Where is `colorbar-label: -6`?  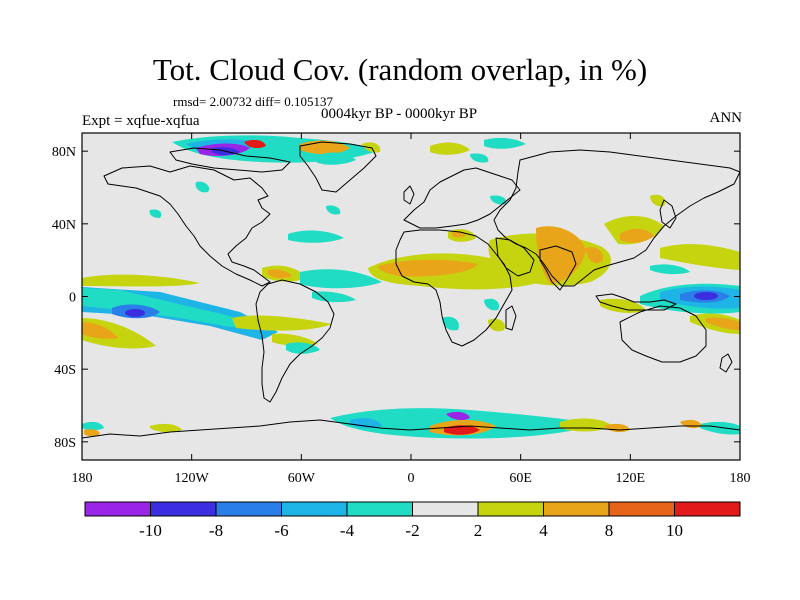
colorbar-label: -6 is located at coordinates (281, 530).